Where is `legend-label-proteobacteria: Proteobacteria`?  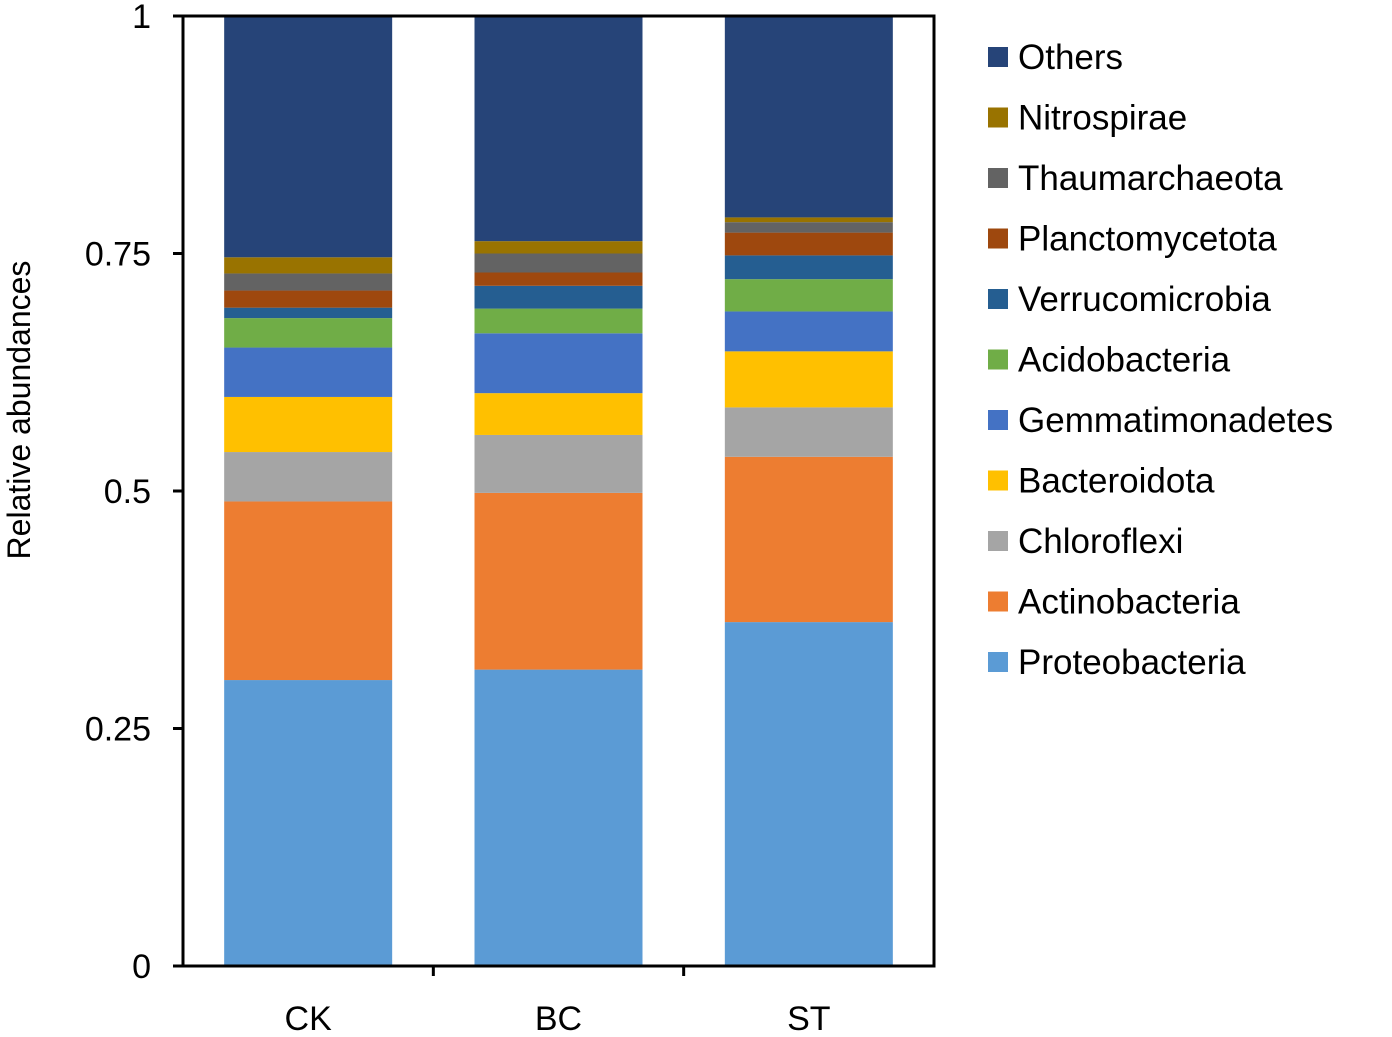 legend-label-proteobacteria: Proteobacteria is located at coordinates (1132, 662).